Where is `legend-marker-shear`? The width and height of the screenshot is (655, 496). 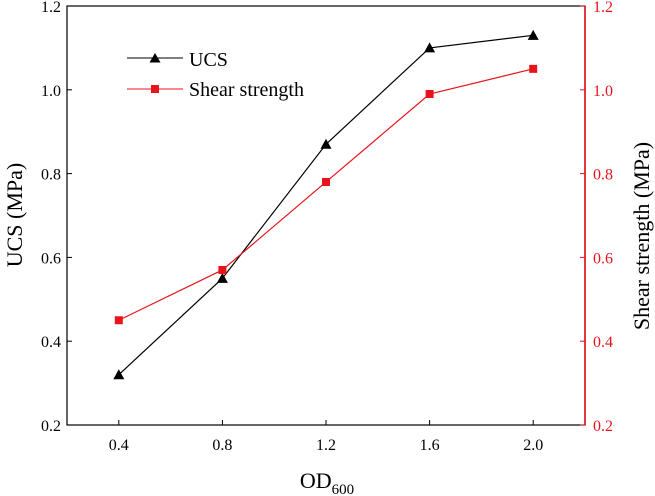 legend-marker-shear is located at coordinates (155, 89).